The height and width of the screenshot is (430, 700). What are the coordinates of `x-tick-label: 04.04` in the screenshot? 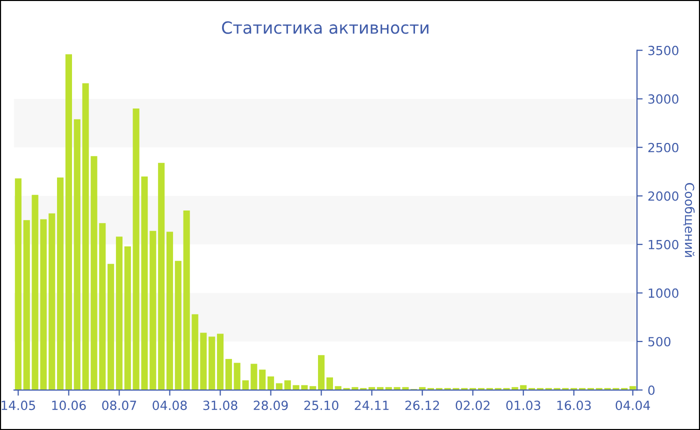 It's located at (633, 405).